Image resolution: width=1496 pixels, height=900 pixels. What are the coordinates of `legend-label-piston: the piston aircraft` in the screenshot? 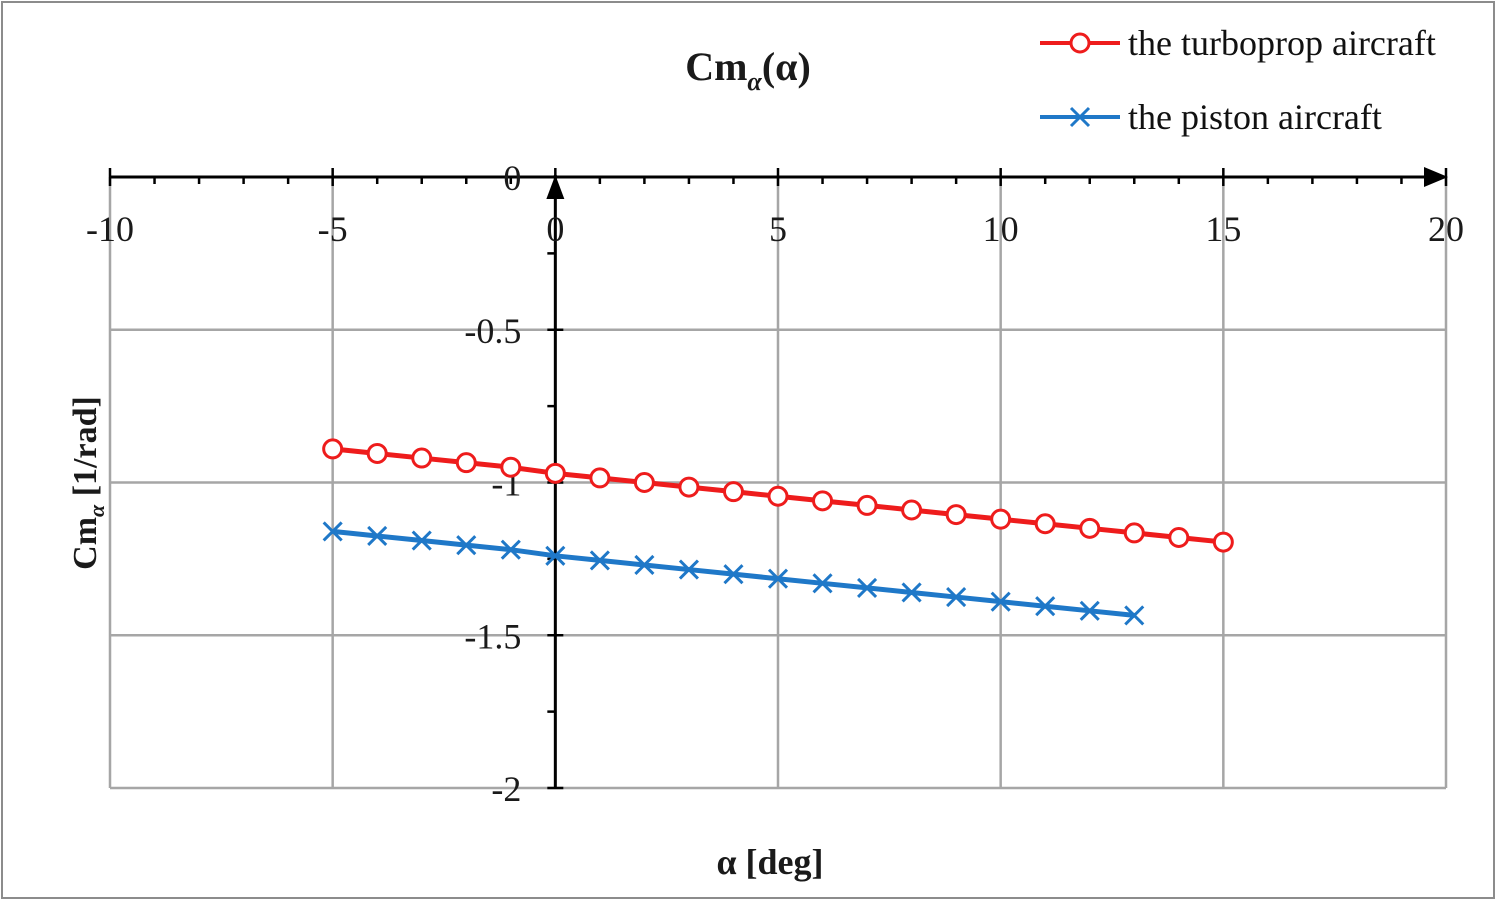 It's located at (1255, 117).